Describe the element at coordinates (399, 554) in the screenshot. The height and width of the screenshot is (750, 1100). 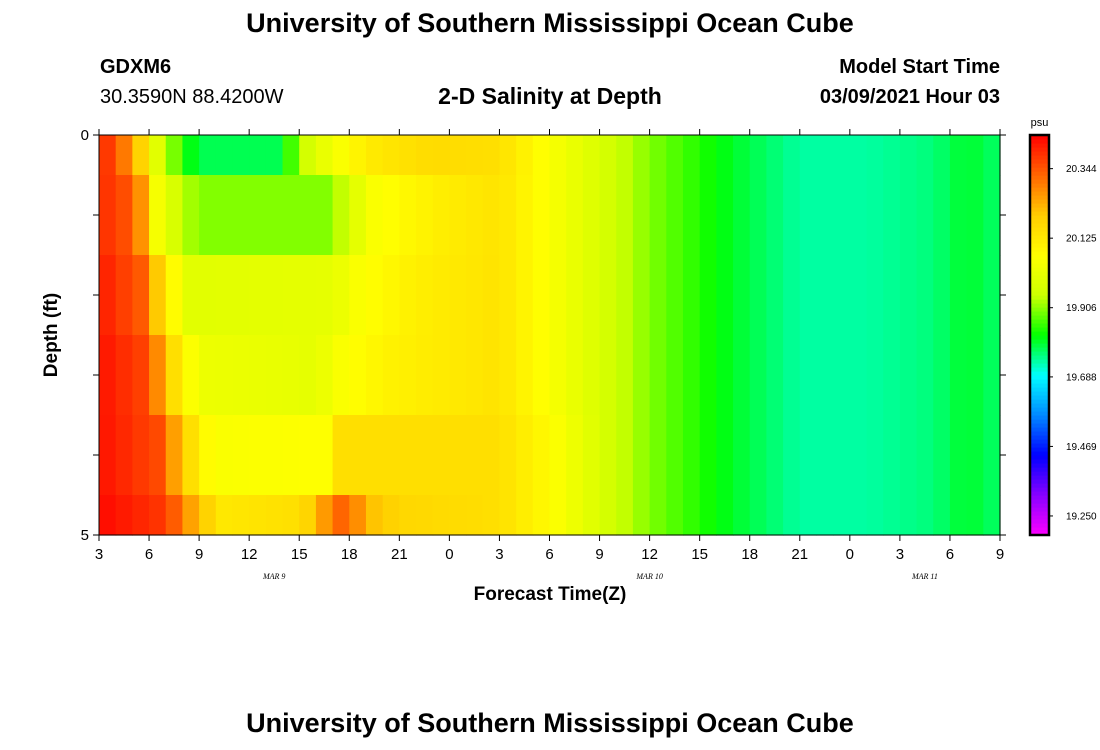
I see `x-tick-label: 21` at that location.